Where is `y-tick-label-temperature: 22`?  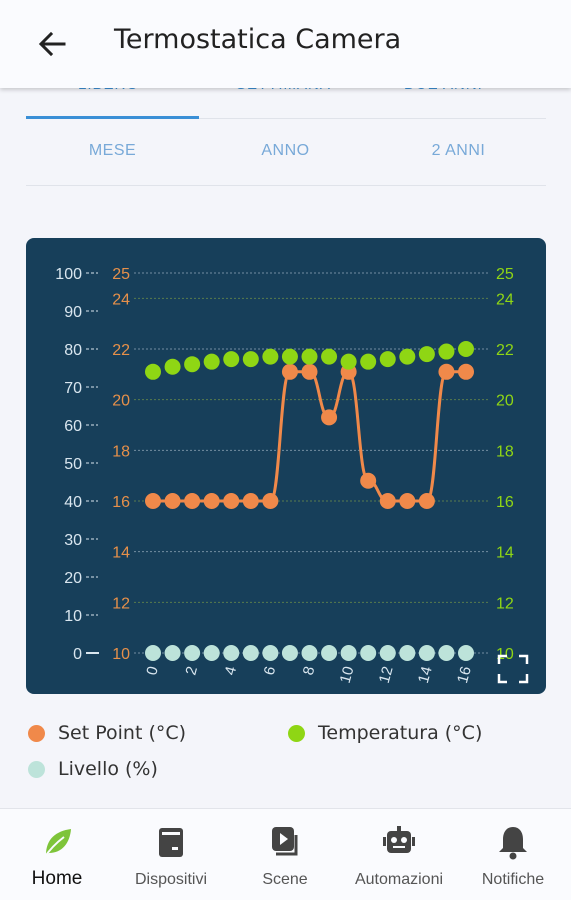
y-tick-label-temperature: 22 is located at coordinates (505, 350).